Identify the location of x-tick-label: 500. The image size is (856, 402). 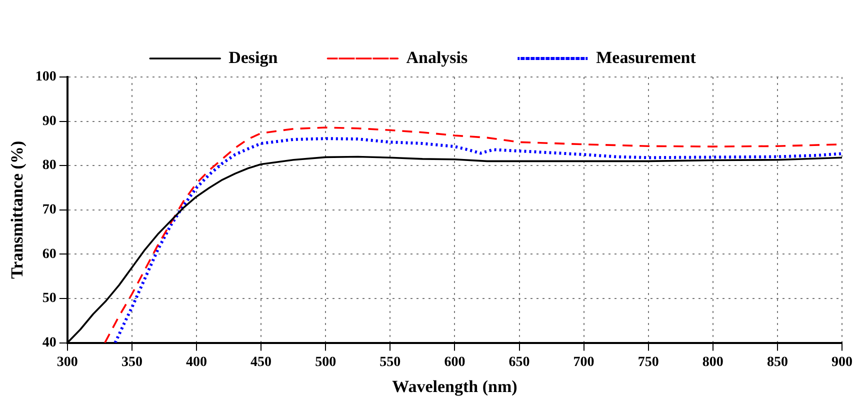
(325, 362).